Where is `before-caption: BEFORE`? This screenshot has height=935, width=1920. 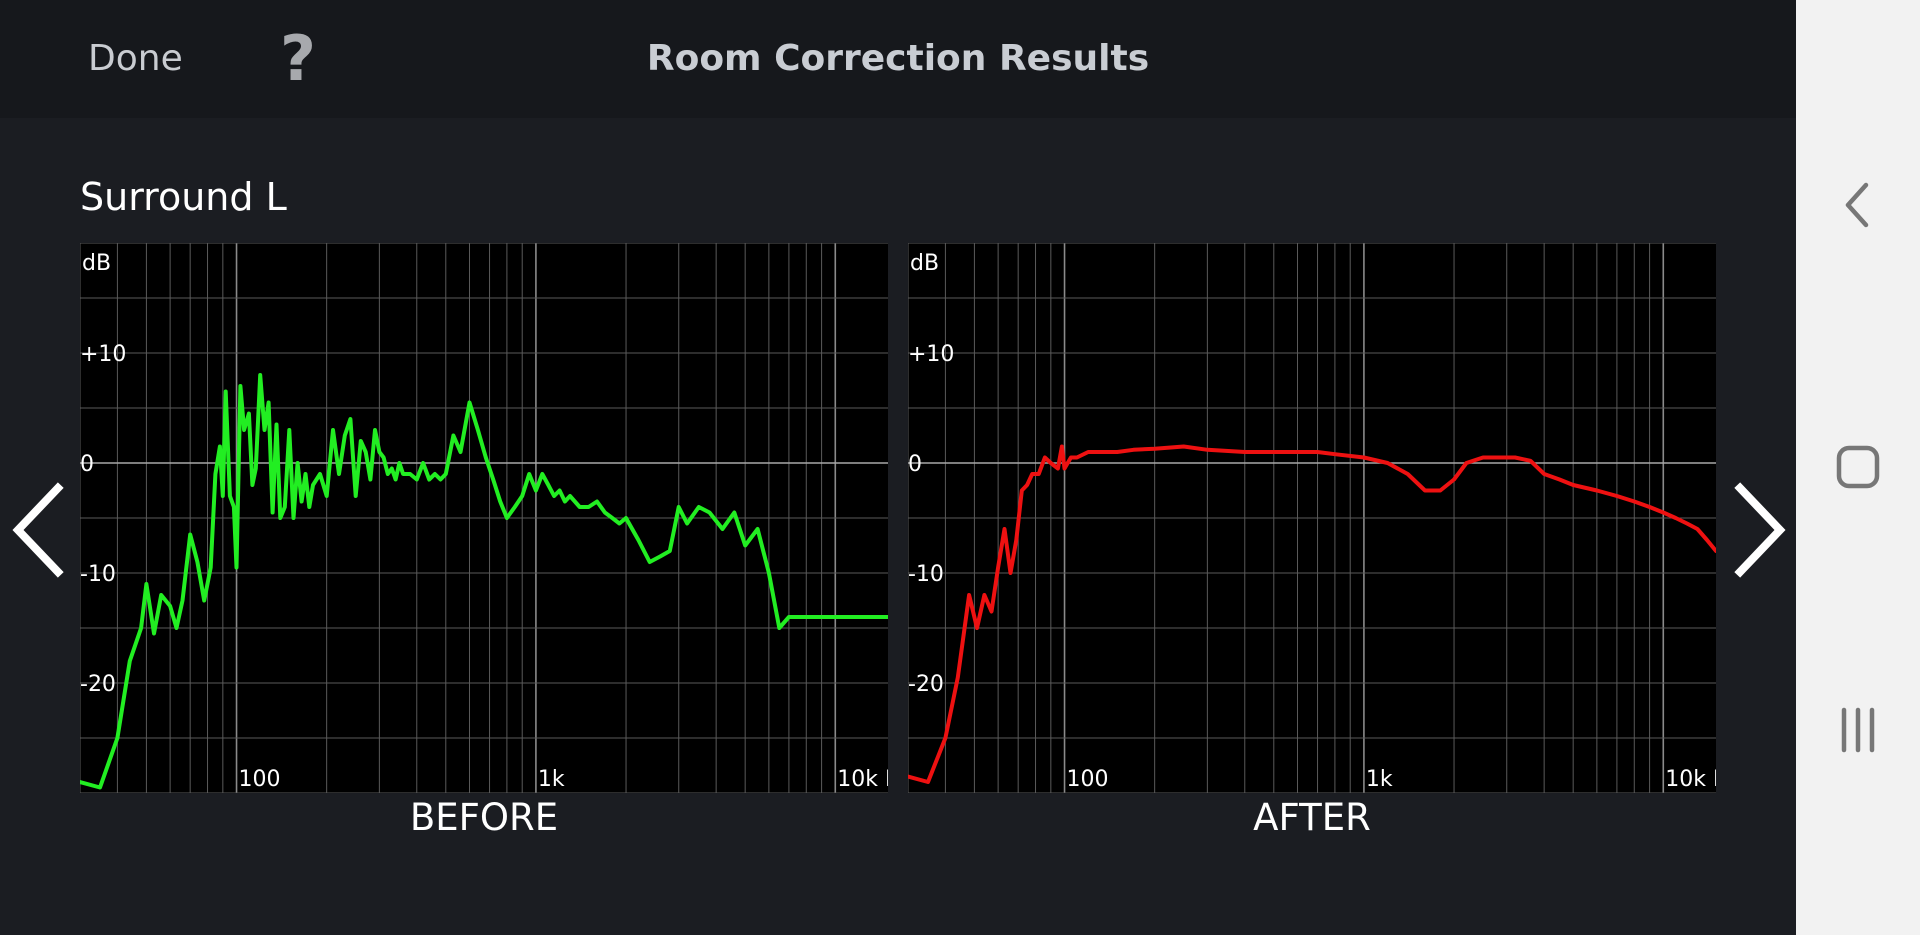
before-caption: BEFORE is located at coordinates (484, 817).